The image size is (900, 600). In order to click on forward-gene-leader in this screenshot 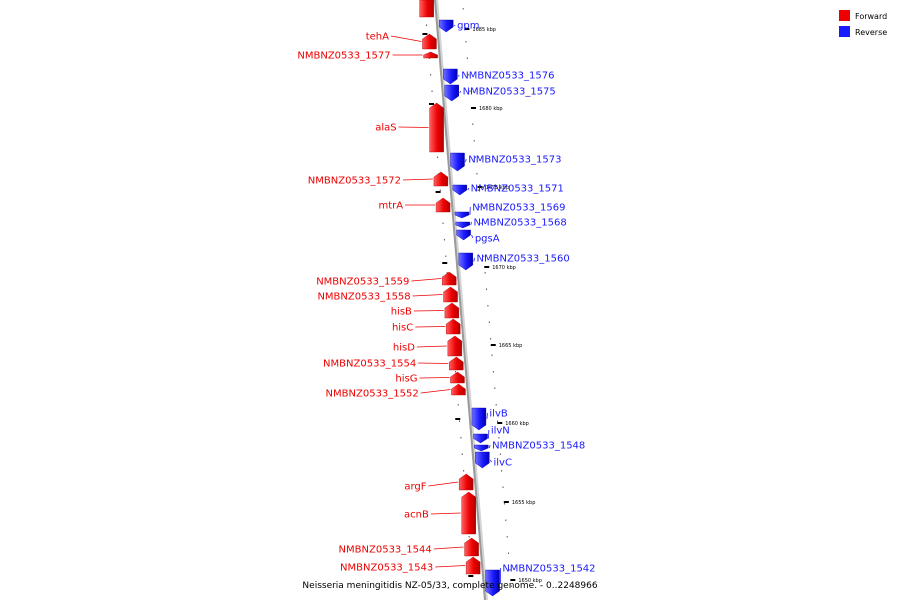, I will do `click(450, 566)`.